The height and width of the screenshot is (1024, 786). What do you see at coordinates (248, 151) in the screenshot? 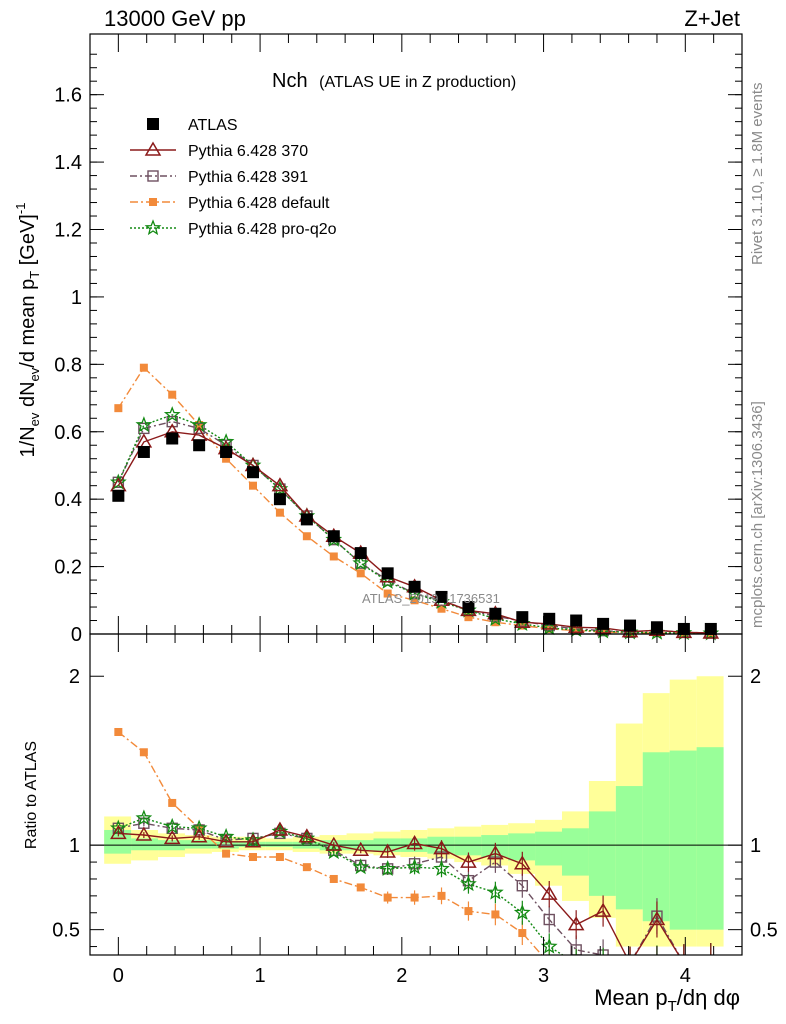
I see `legend-label-p370: Pythia 6.428 370` at bounding box center [248, 151].